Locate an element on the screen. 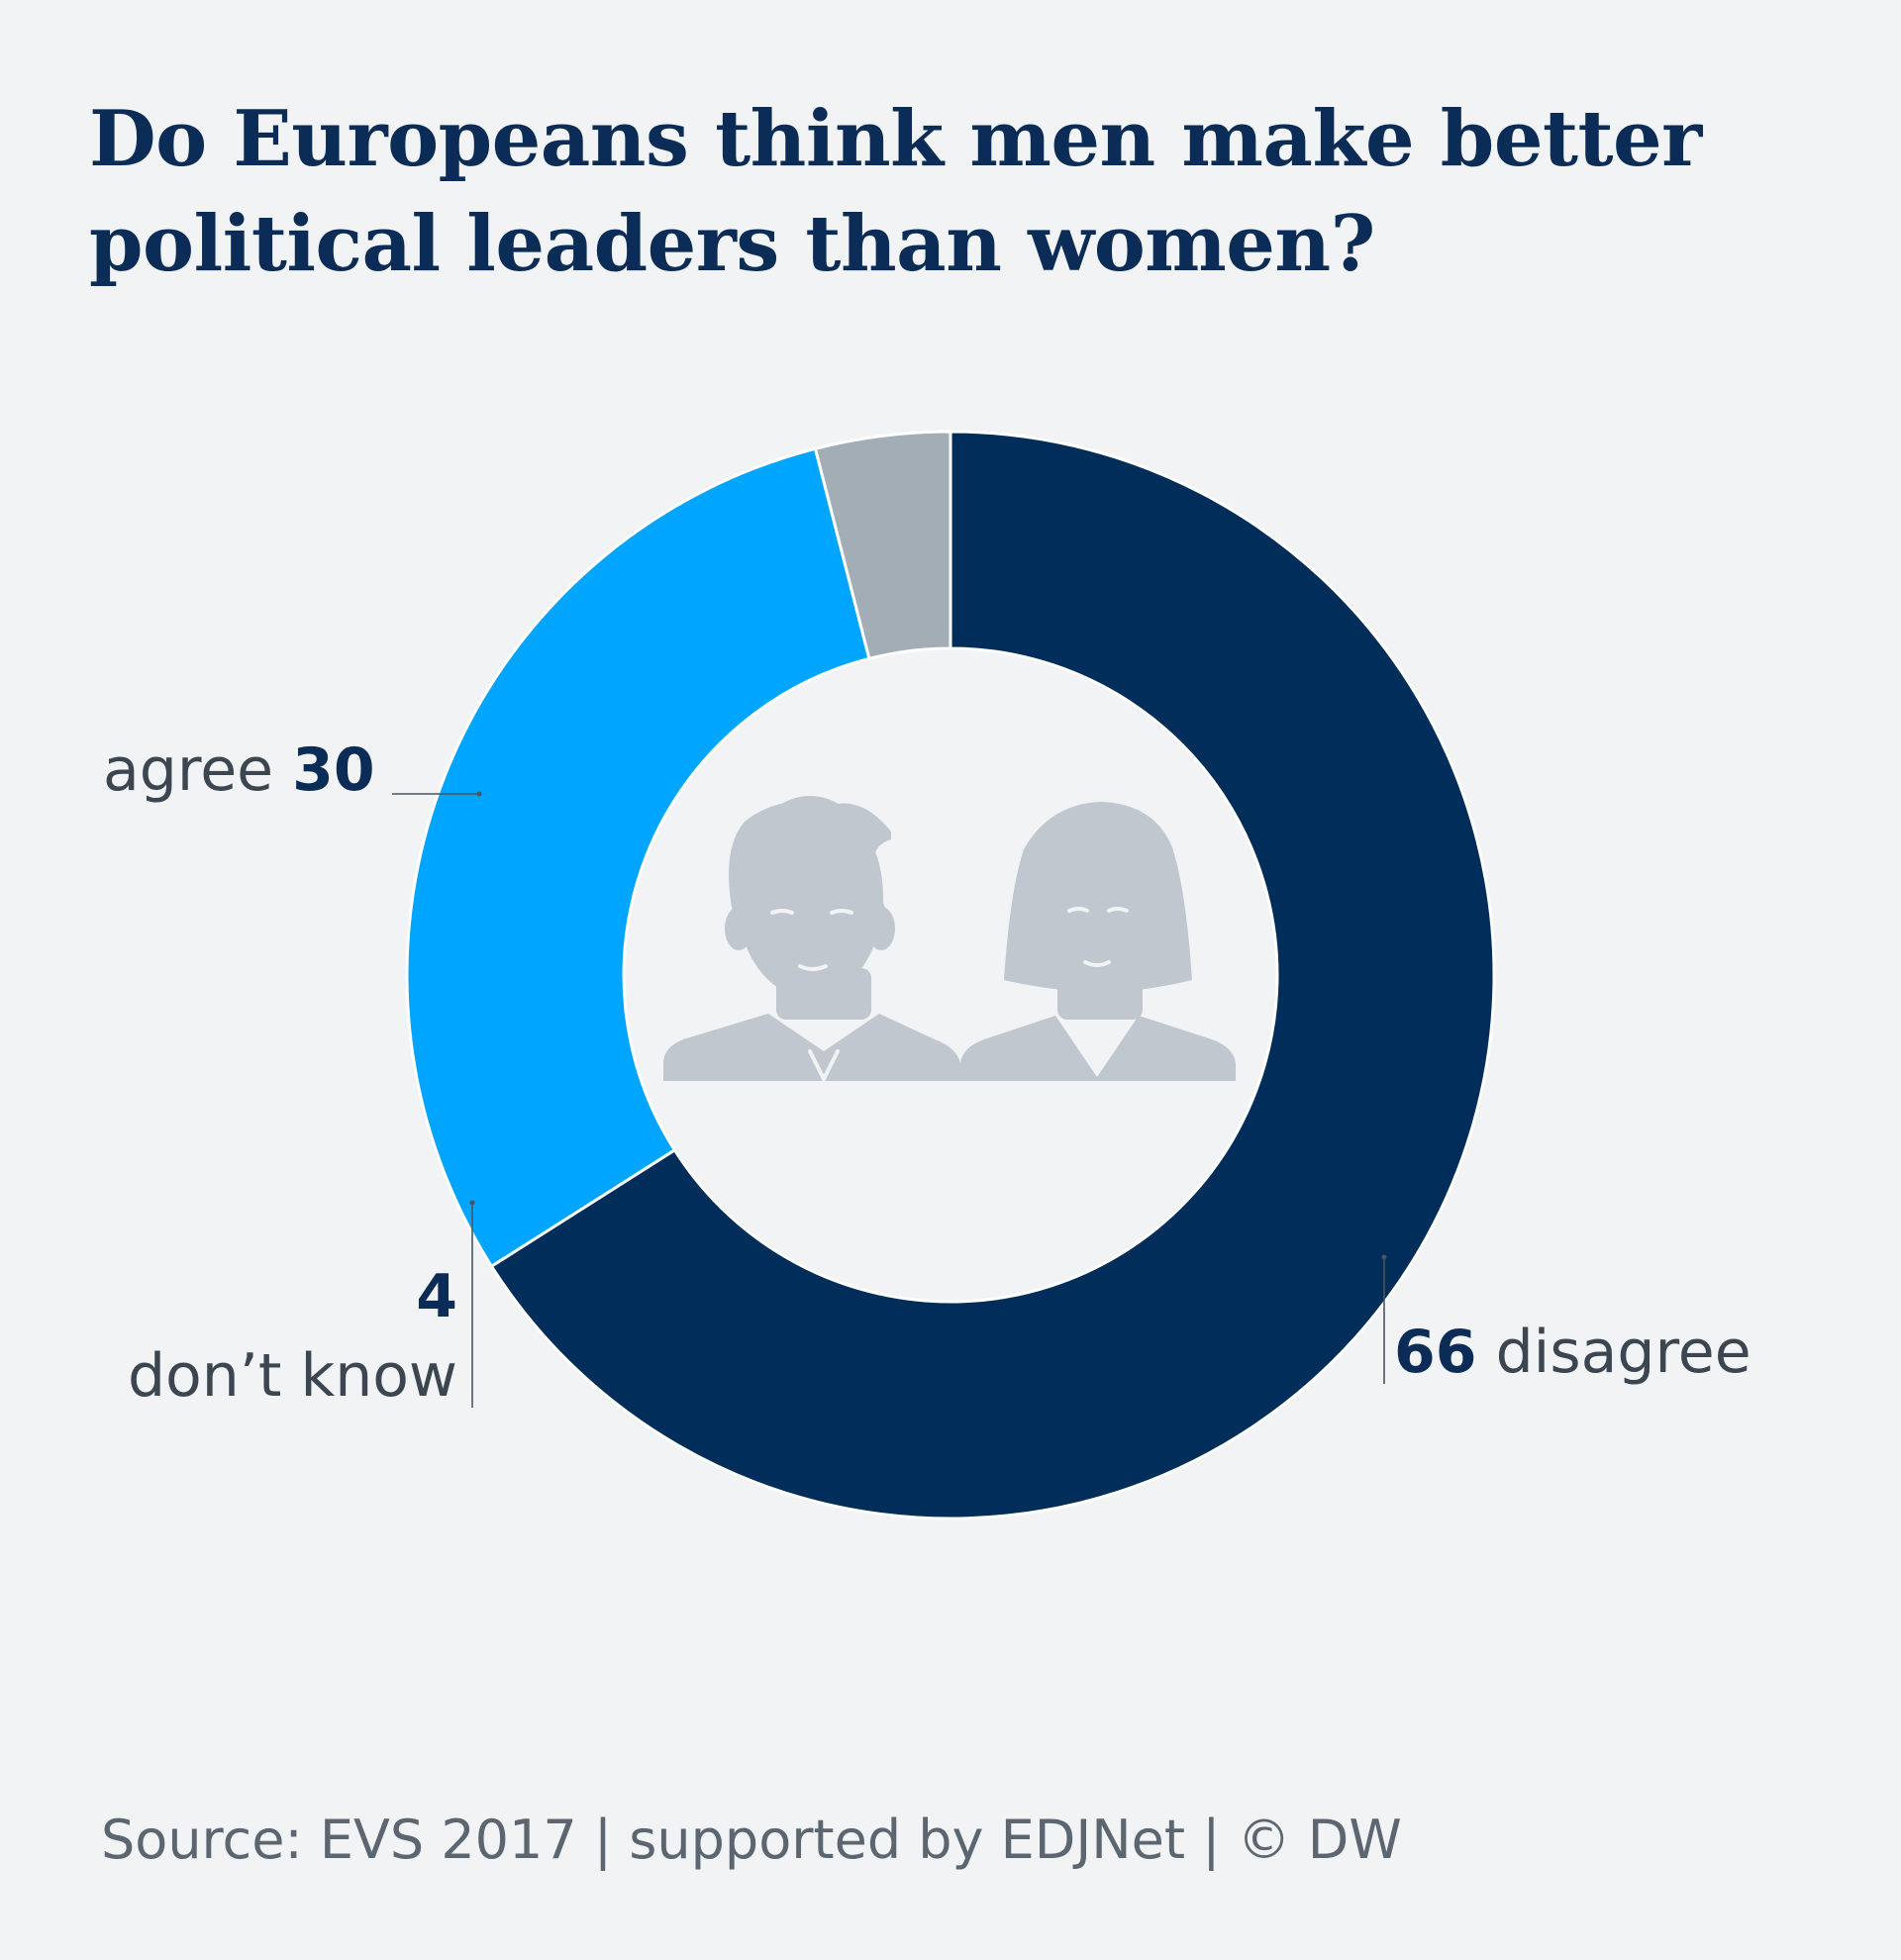 This screenshot has width=1901, height=1960. leader-dot-dontknow is located at coordinates (472, 1203).